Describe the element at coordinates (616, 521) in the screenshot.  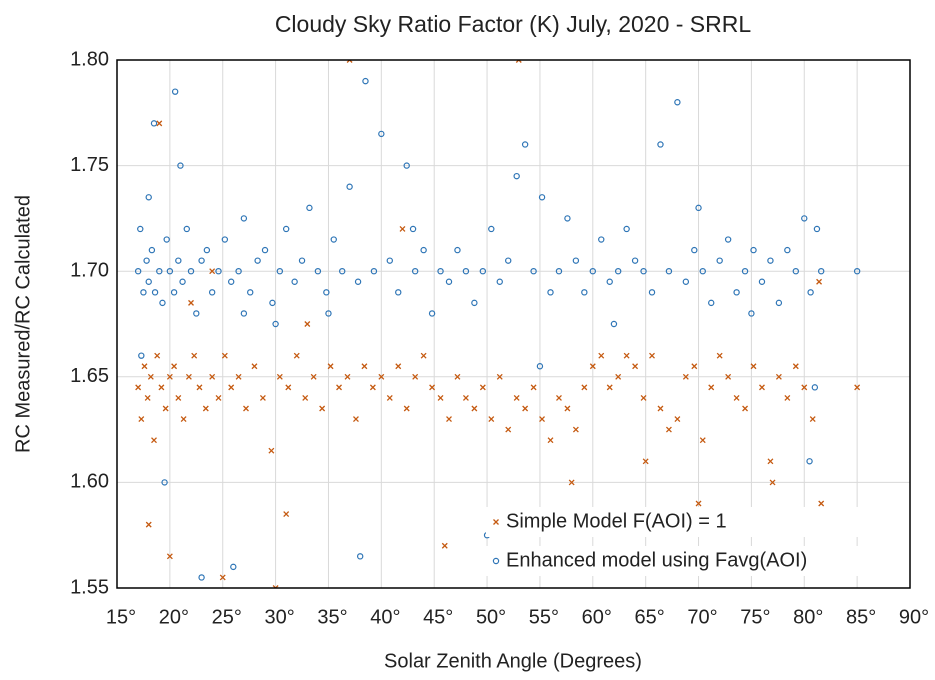
I see `legend-label: Simple Model F(AOI) = 1` at that location.